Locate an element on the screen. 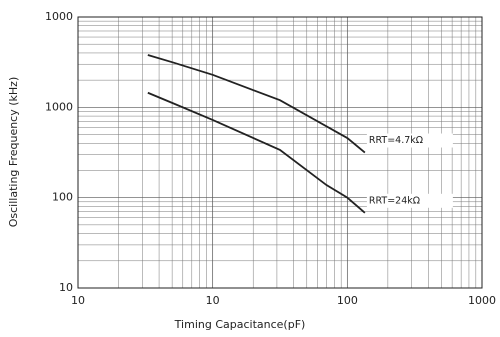 Image resolution: width=500 pixels, height=337 pixels. x-axis-title: Timing Capacitance(pF) is located at coordinates (240, 324).